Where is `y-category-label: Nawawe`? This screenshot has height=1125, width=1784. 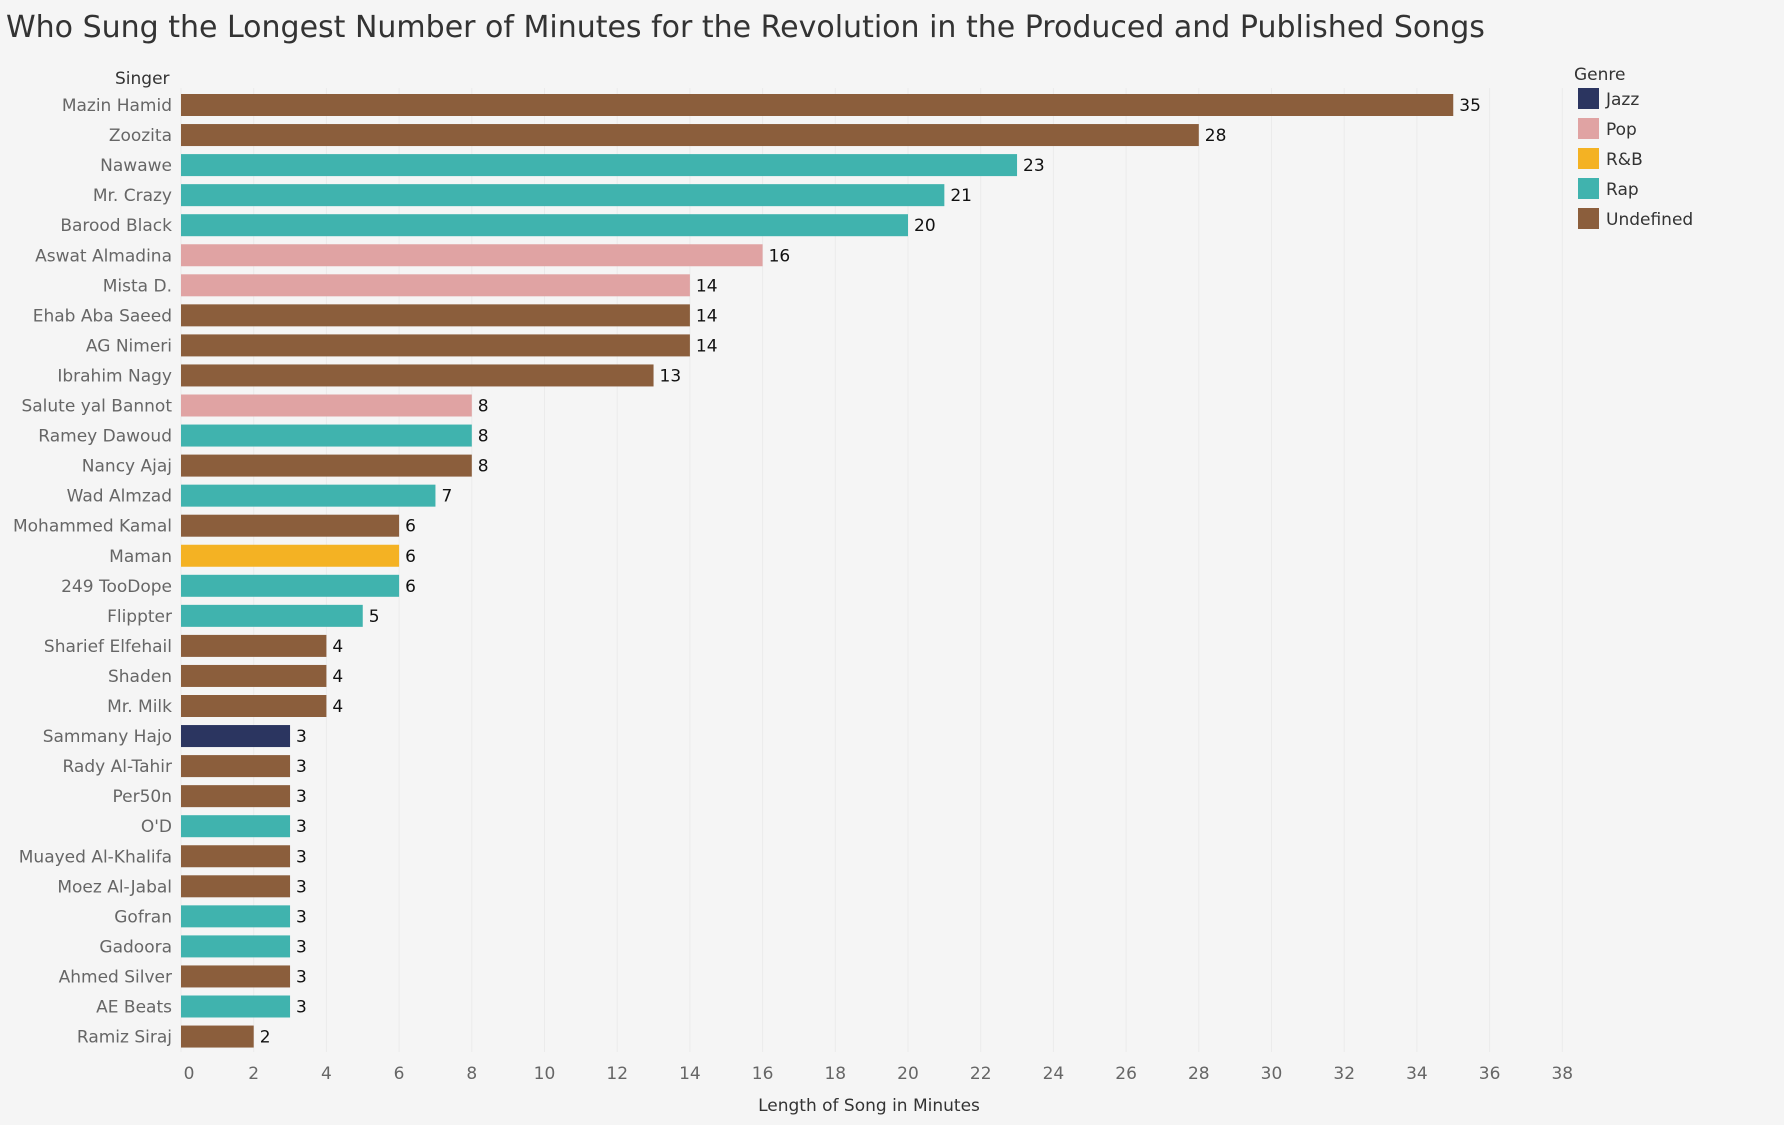
y-category-label: Nawawe is located at coordinates (136, 166).